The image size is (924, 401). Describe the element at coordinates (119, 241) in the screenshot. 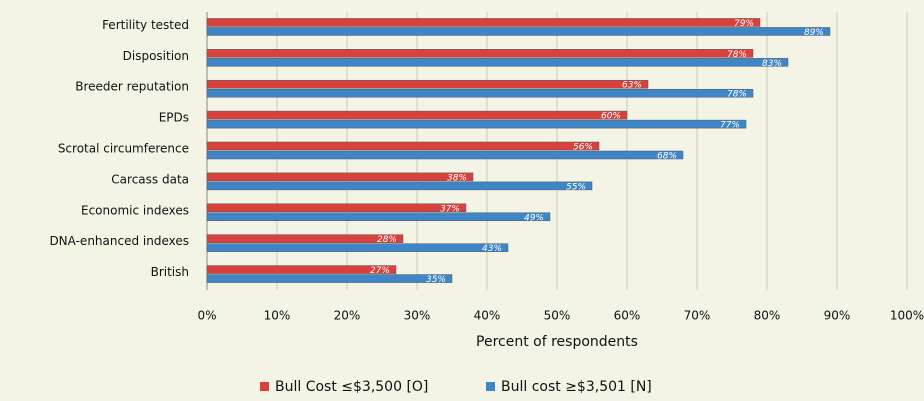

I see `y-tick-label: DNA-enhanced indexes` at that location.